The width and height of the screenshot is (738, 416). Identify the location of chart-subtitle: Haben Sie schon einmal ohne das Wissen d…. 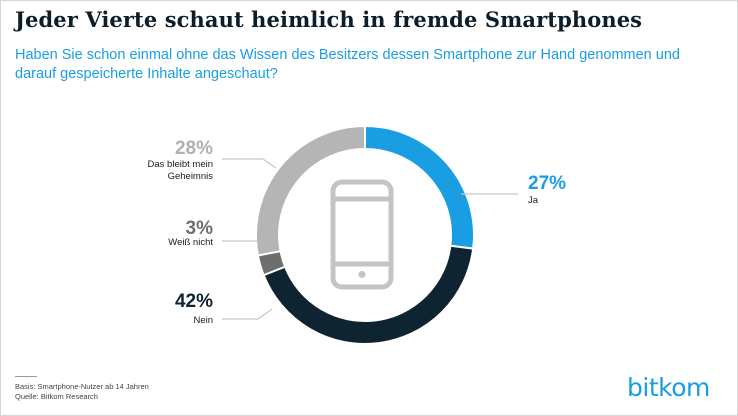
(347, 64).